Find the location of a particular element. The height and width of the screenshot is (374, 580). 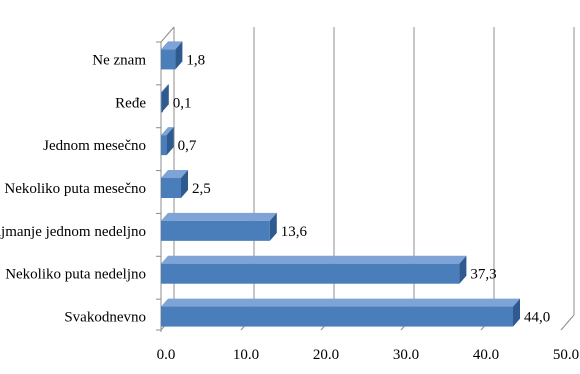

x-tick-label: 50.0 is located at coordinates (566, 355).